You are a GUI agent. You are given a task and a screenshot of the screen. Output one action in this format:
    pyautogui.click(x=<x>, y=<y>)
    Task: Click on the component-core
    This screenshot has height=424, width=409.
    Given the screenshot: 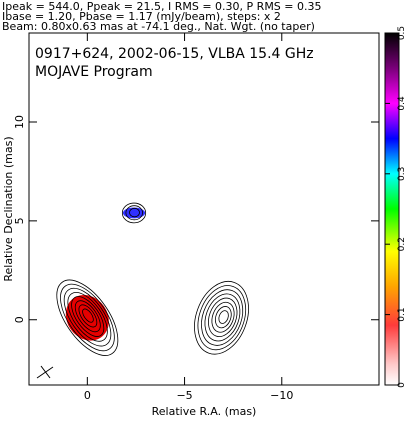 What is the action you would take?
    pyautogui.click(x=87, y=317)
    